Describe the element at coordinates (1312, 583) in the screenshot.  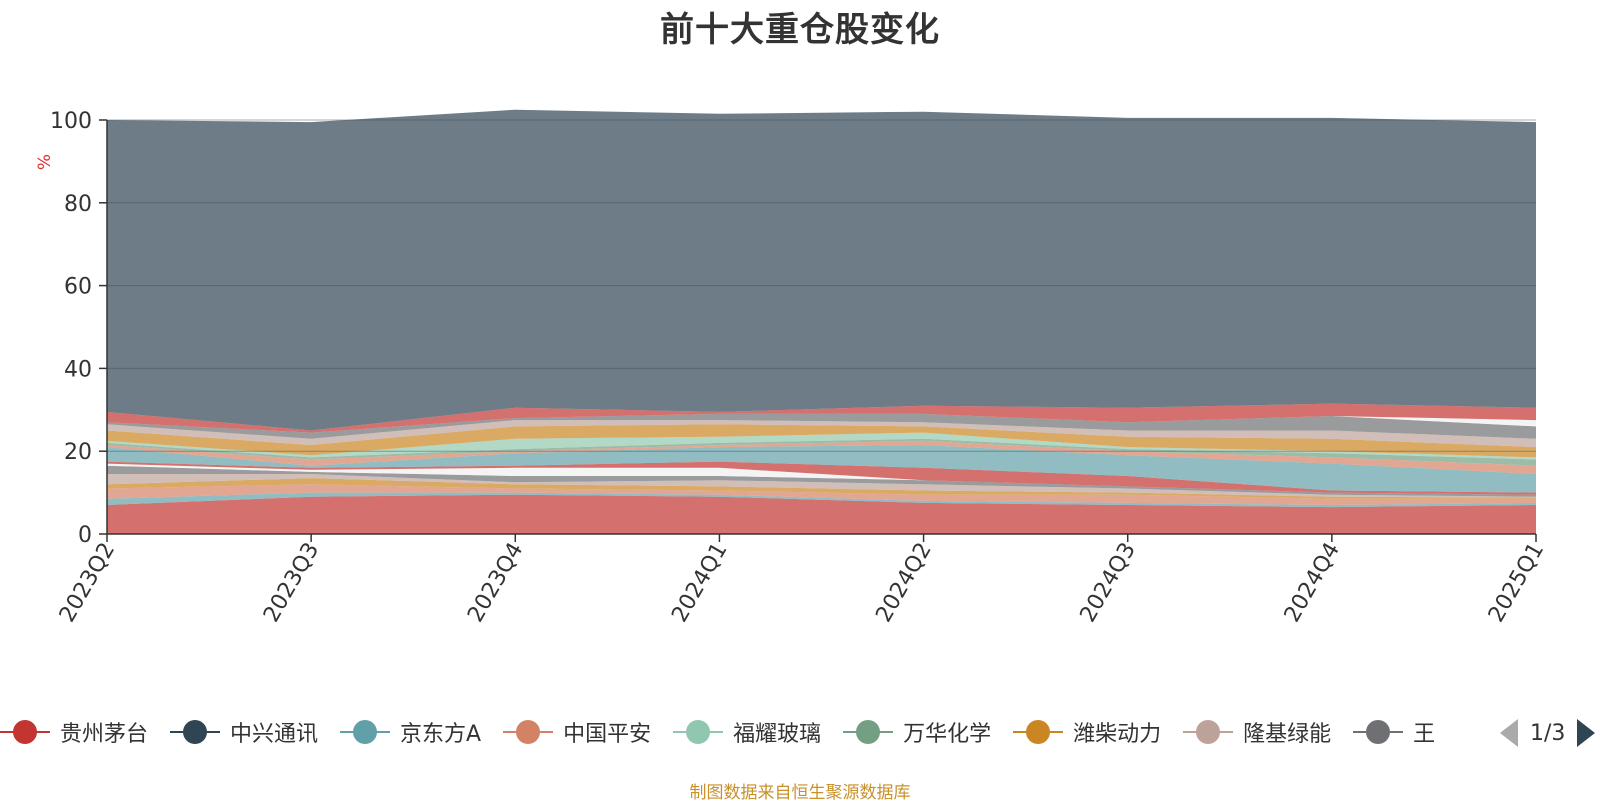
I see `x-tick-label: 2024Q4` at that location.